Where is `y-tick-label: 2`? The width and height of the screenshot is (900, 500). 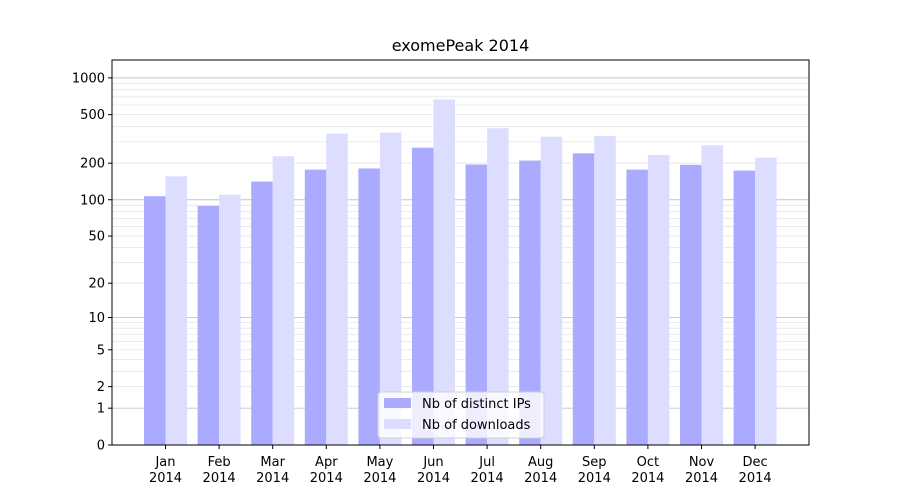
y-tick-label: 2 is located at coordinates (101, 387).